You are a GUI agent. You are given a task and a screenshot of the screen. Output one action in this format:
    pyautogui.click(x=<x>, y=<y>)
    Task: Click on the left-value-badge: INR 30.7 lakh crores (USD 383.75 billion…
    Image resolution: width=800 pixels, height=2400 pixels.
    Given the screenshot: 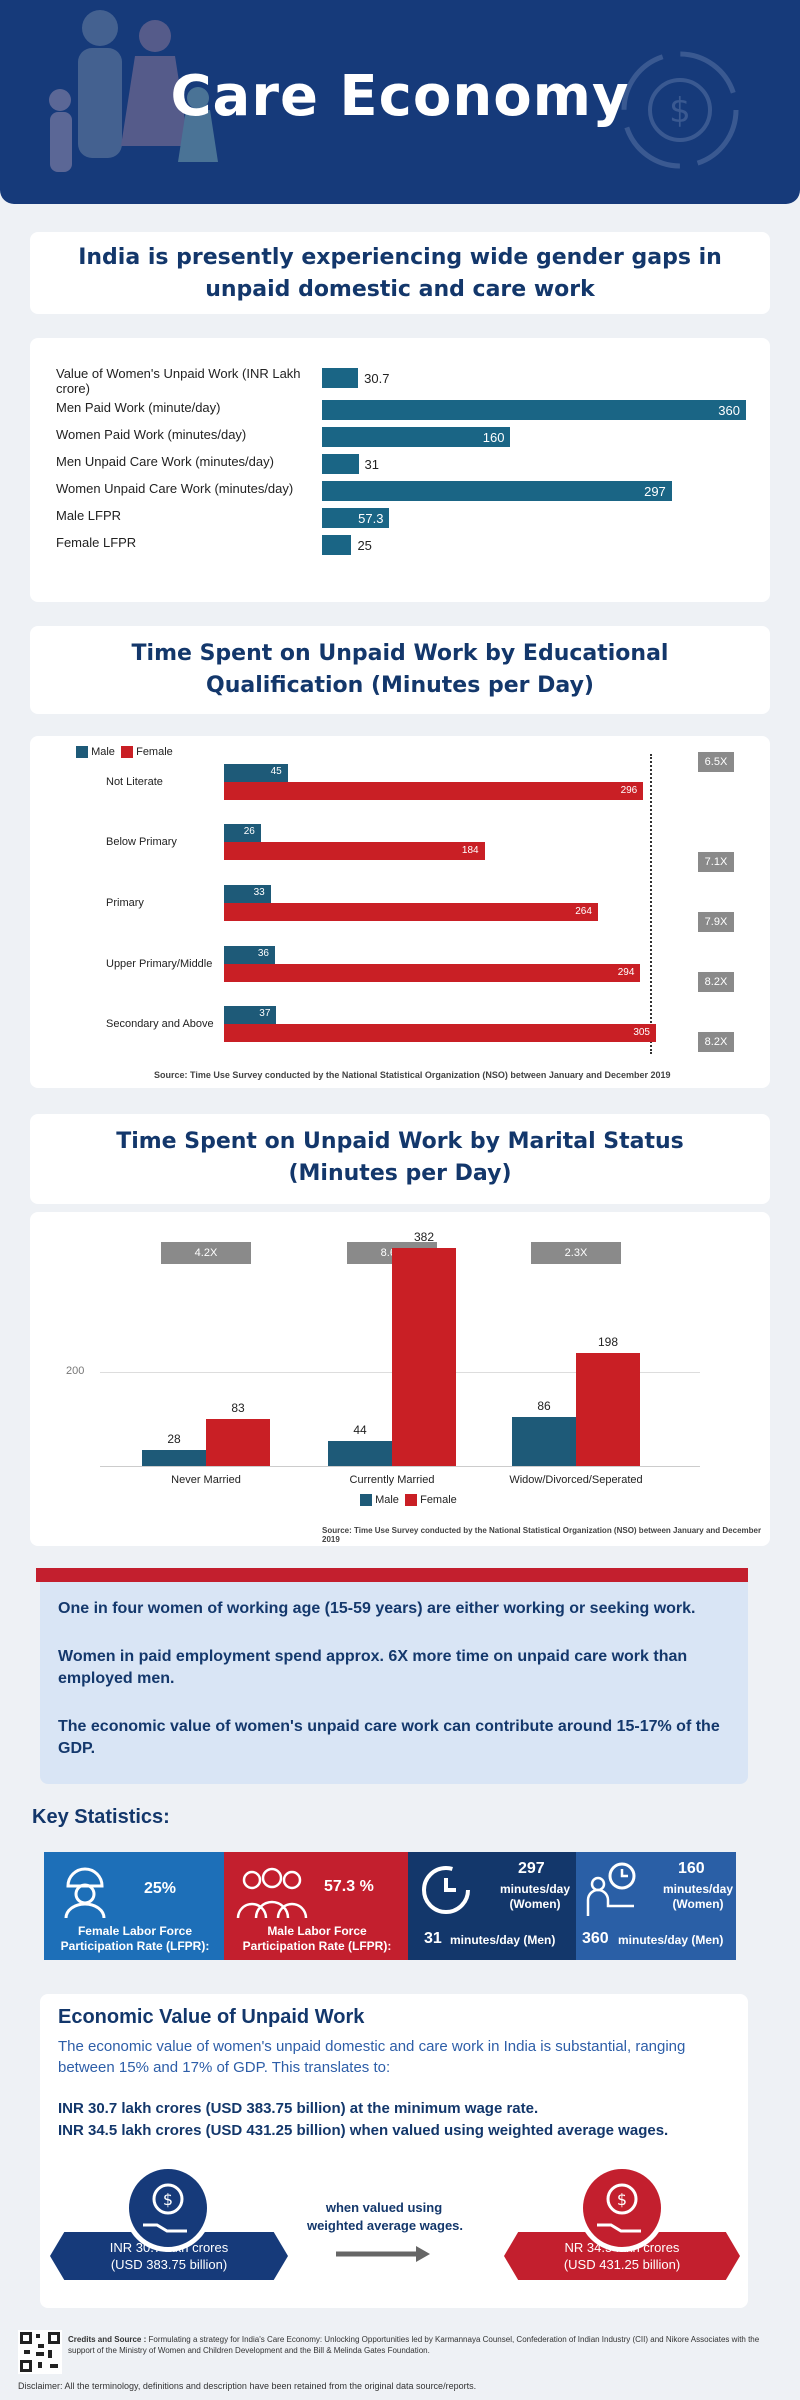 What is the action you would take?
    pyautogui.click(x=169, y=2256)
    